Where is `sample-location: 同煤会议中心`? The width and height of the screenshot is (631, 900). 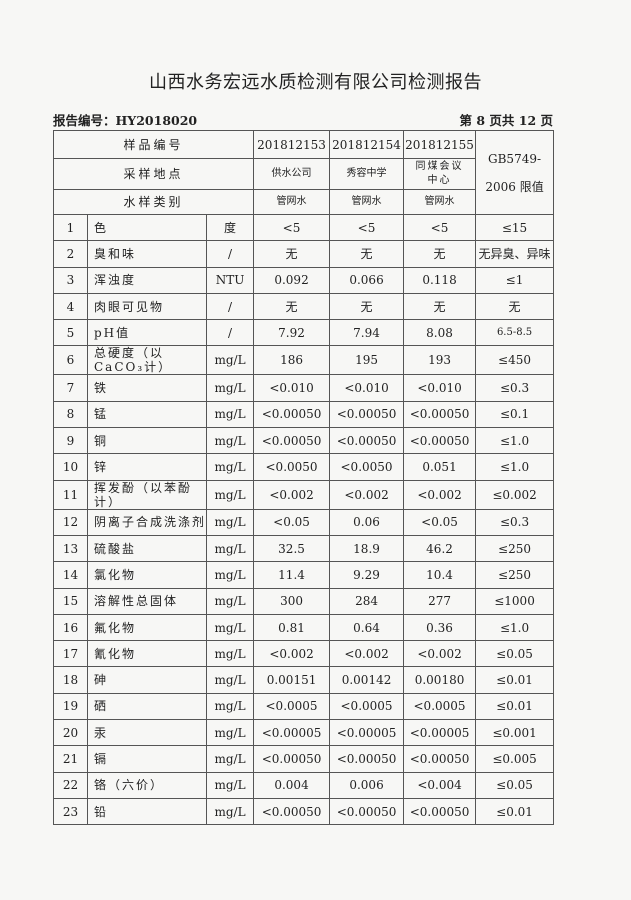
sample-location: 同煤会议中心 is located at coordinates (440, 174).